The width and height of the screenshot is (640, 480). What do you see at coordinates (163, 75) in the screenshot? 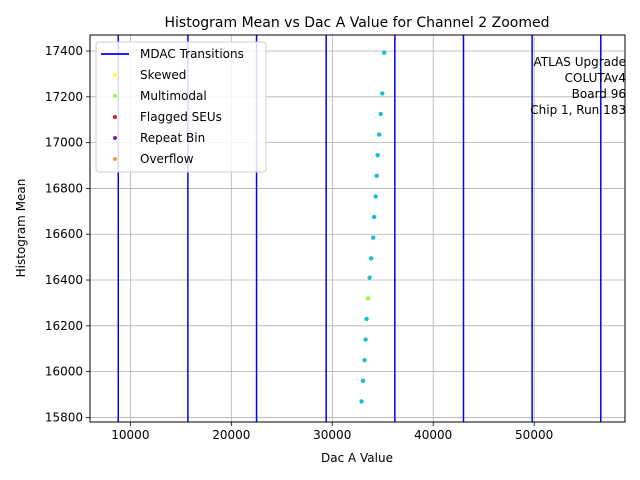
I see `legend-label: Skewed` at bounding box center [163, 75].